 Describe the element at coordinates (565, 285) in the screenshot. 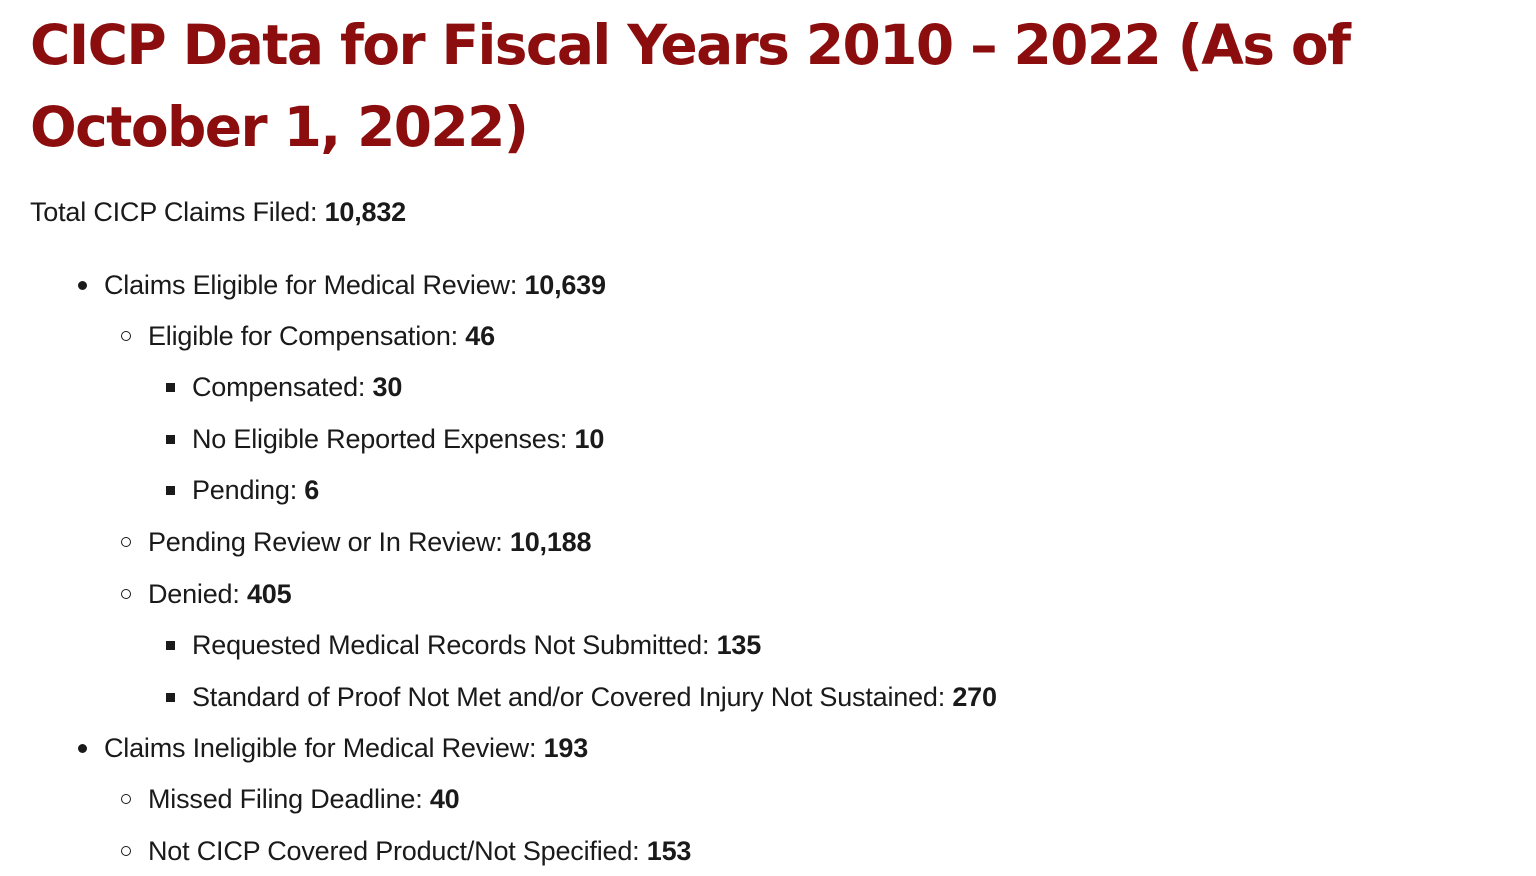

I see `item-value: 10,639` at that location.